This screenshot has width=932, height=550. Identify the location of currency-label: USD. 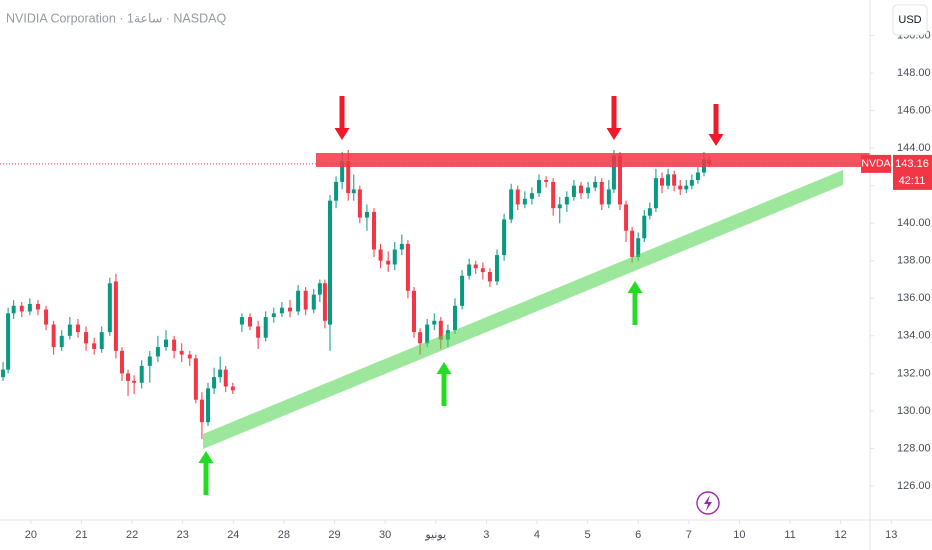
(909, 20).